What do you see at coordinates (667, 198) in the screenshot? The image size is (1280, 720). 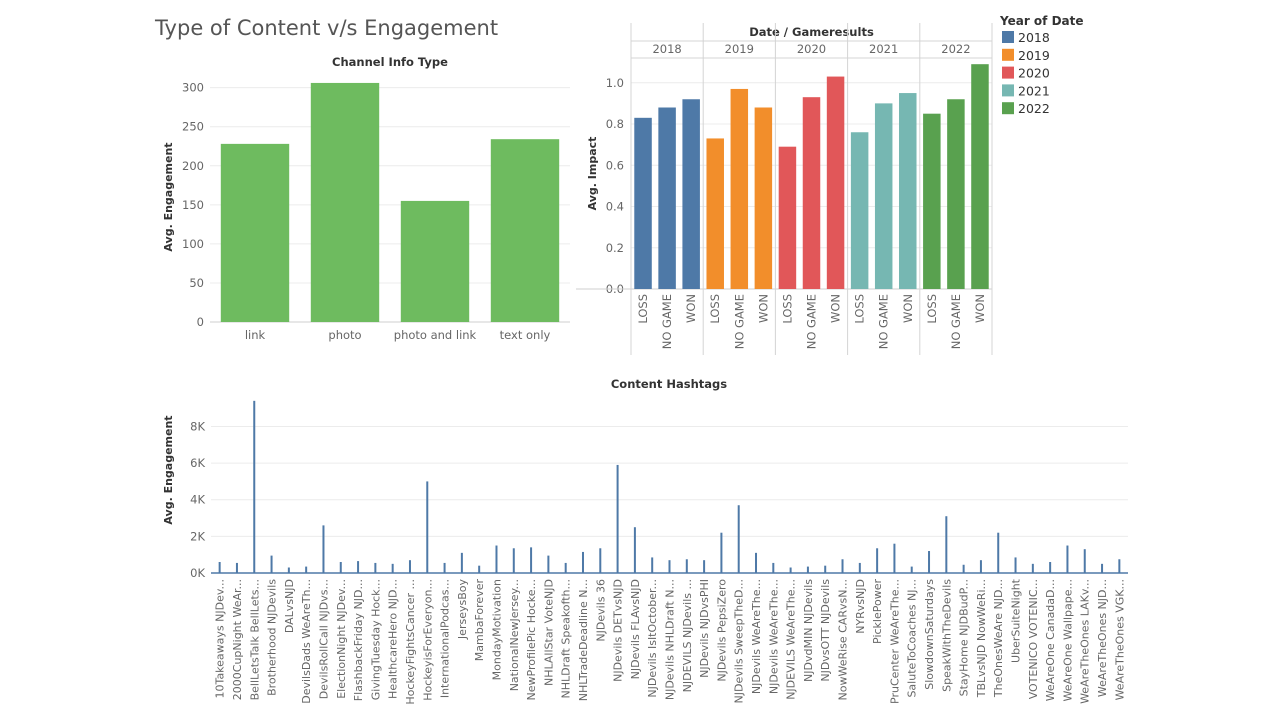 I see `bar-2018-NO-GAME` at bounding box center [667, 198].